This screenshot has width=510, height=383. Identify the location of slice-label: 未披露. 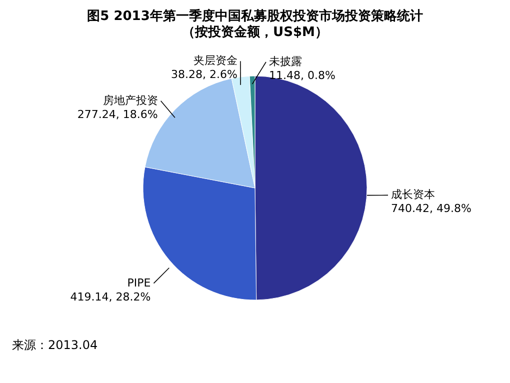
(285, 61).